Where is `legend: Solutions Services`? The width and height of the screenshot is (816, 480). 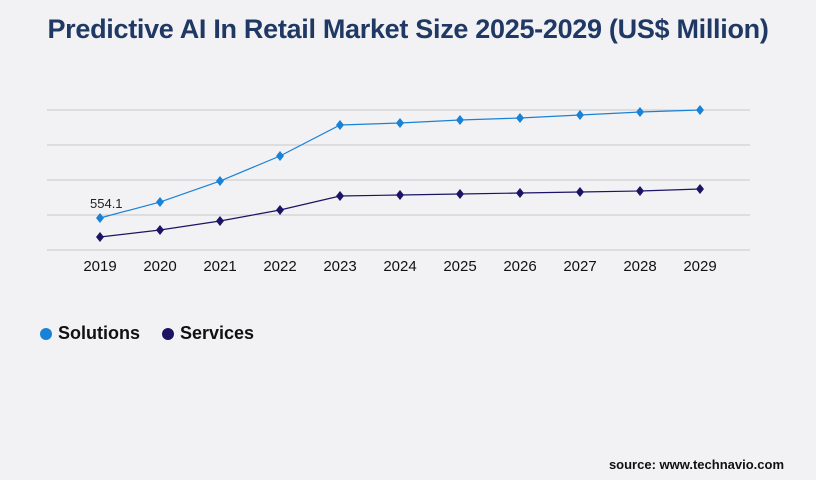
legend: Solutions Services is located at coordinates (147, 333).